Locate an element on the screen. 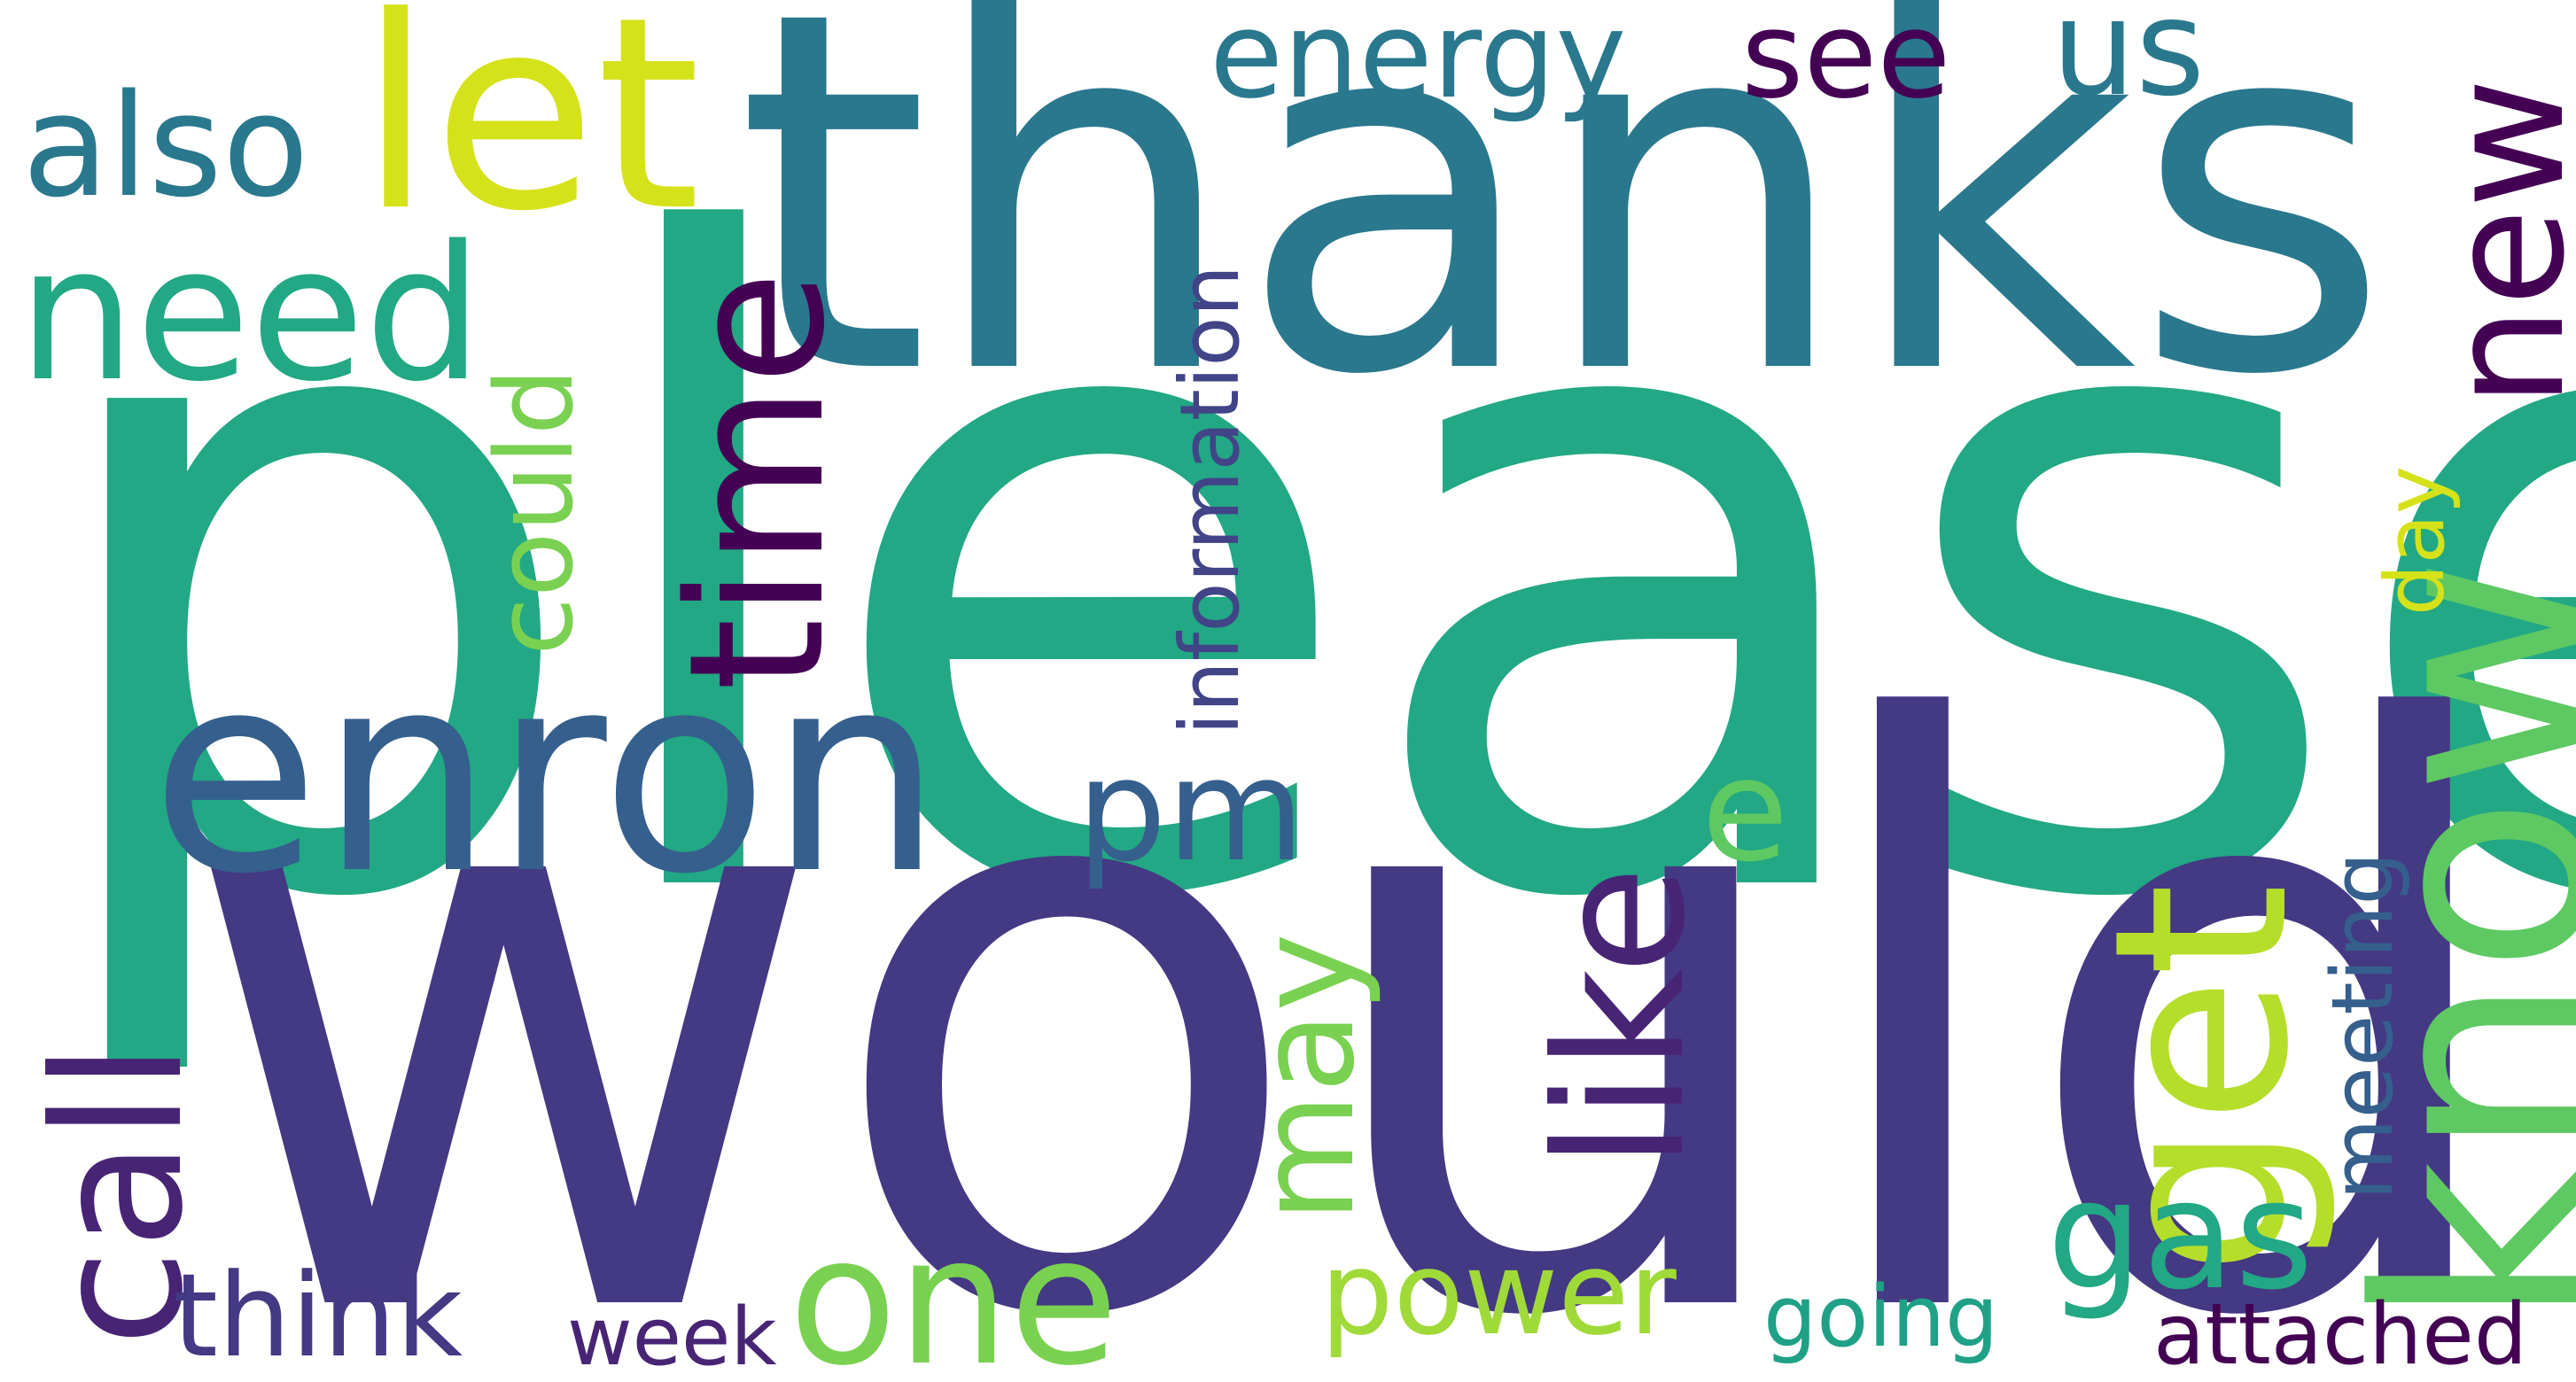  word-going: going is located at coordinates (1881, 1317).